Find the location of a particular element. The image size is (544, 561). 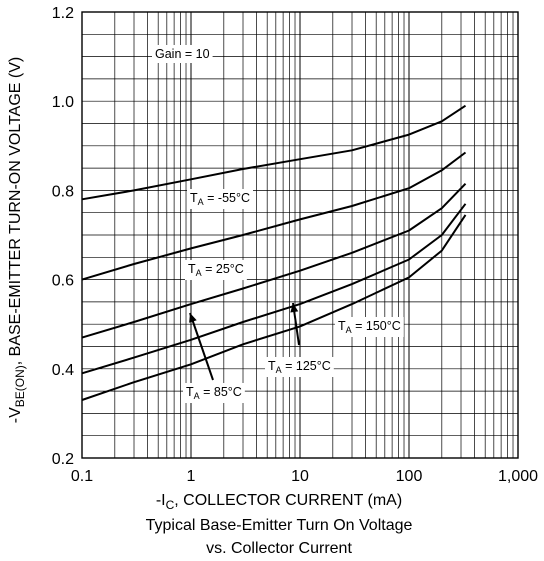

label-tA-125: TA = 125°C is located at coordinates (299, 367).